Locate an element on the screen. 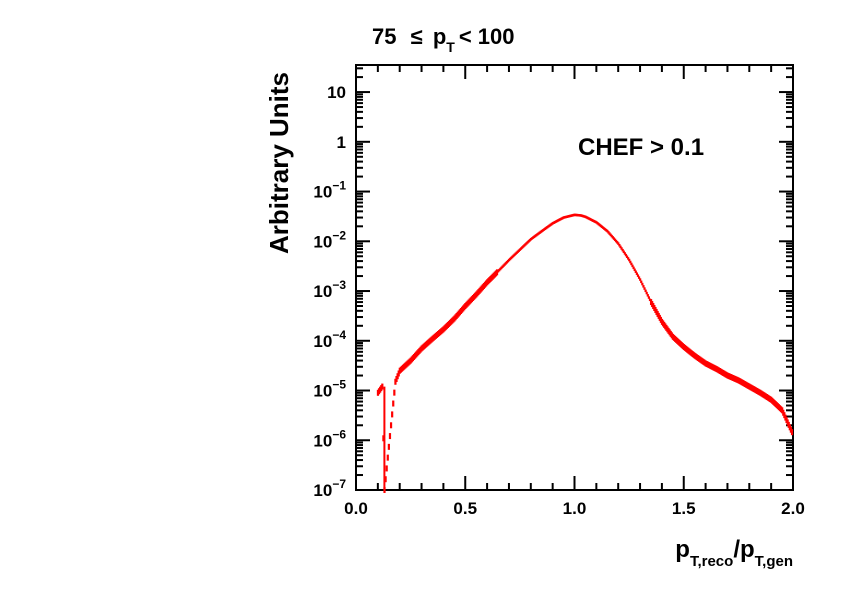 Image resolution: width=842 pixels, height=595 pixels. x-tick-label: 2.0 is located at coordinates (793, 508).